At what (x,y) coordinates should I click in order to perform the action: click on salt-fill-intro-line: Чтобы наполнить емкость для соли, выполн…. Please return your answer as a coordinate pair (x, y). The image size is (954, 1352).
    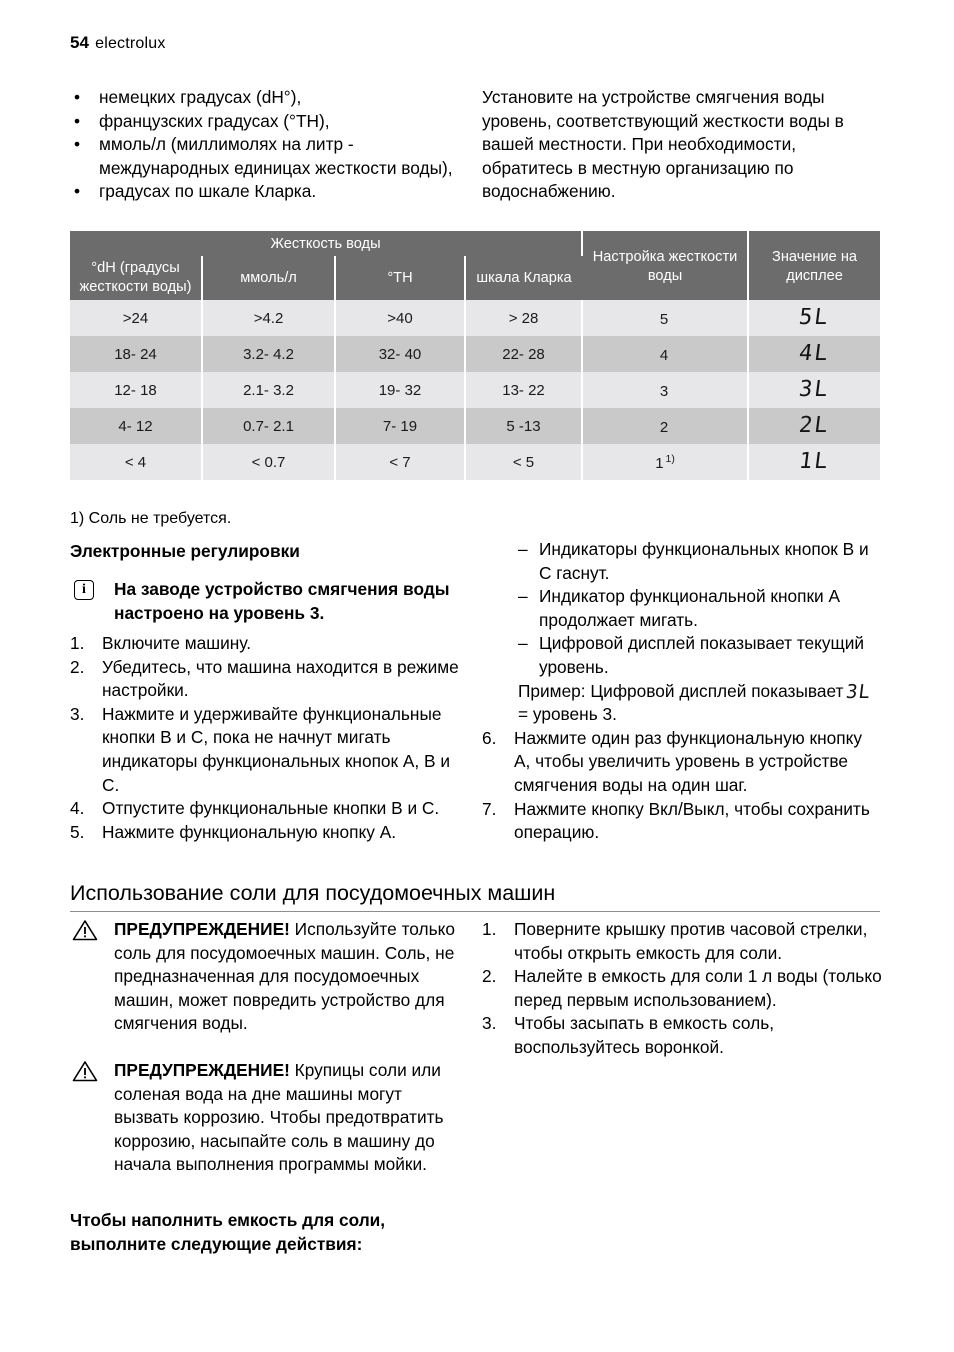
    Looking at the image, I should click on (228, 1232).